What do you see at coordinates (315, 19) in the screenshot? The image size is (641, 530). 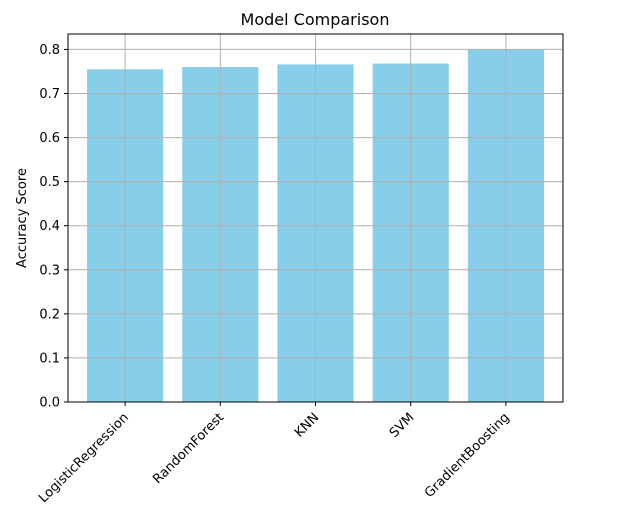 I see `chart-title: Model Comparison` at bounding box center [315, 19].